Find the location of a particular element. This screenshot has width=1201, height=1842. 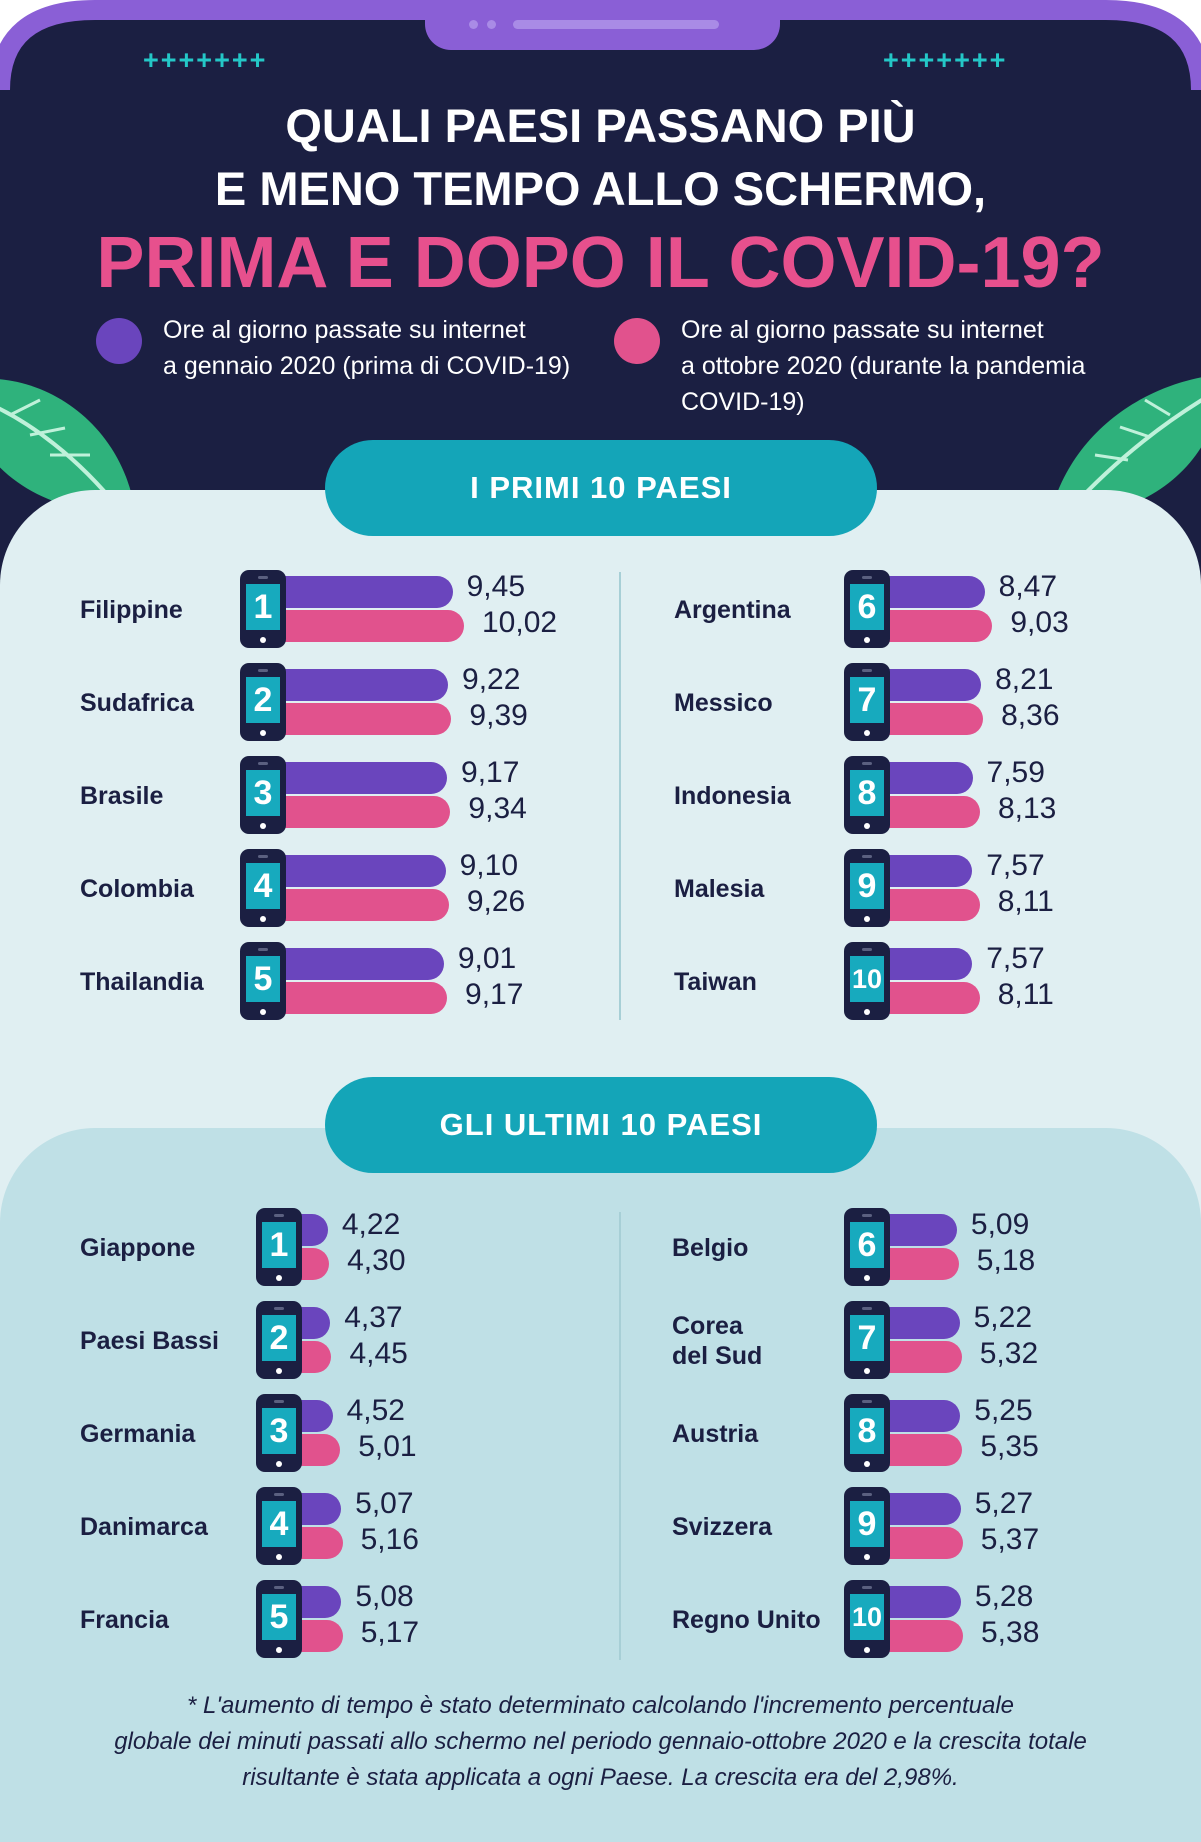

country-label: Corea del Sud is located at coordinates (717, 1341).